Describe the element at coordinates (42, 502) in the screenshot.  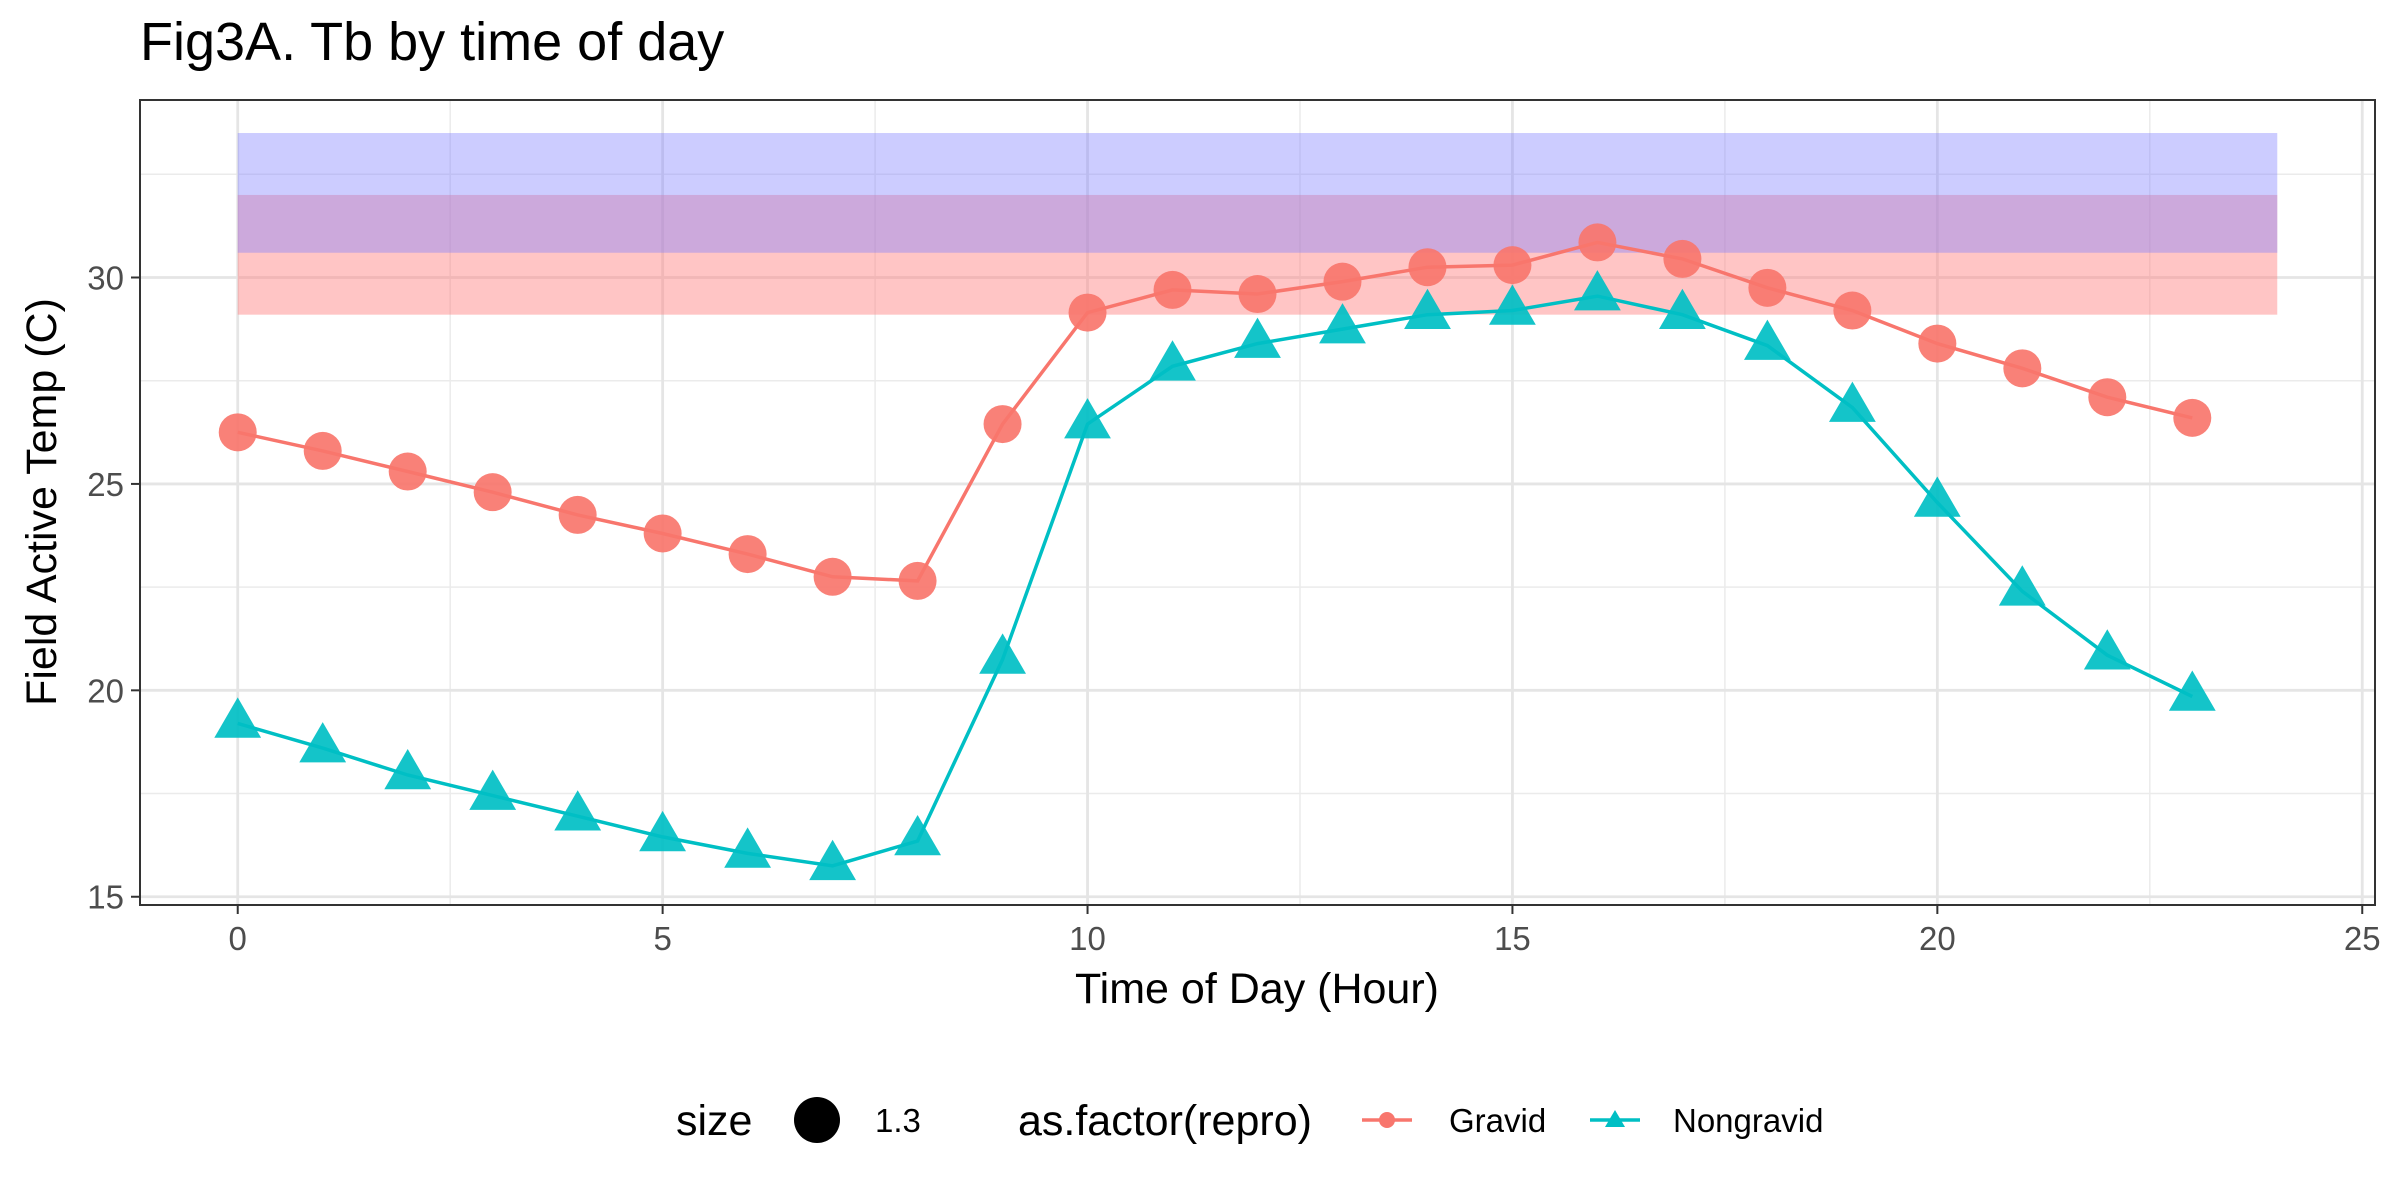
I see `y-axis-title: Field Active Temp (C)` at that location.